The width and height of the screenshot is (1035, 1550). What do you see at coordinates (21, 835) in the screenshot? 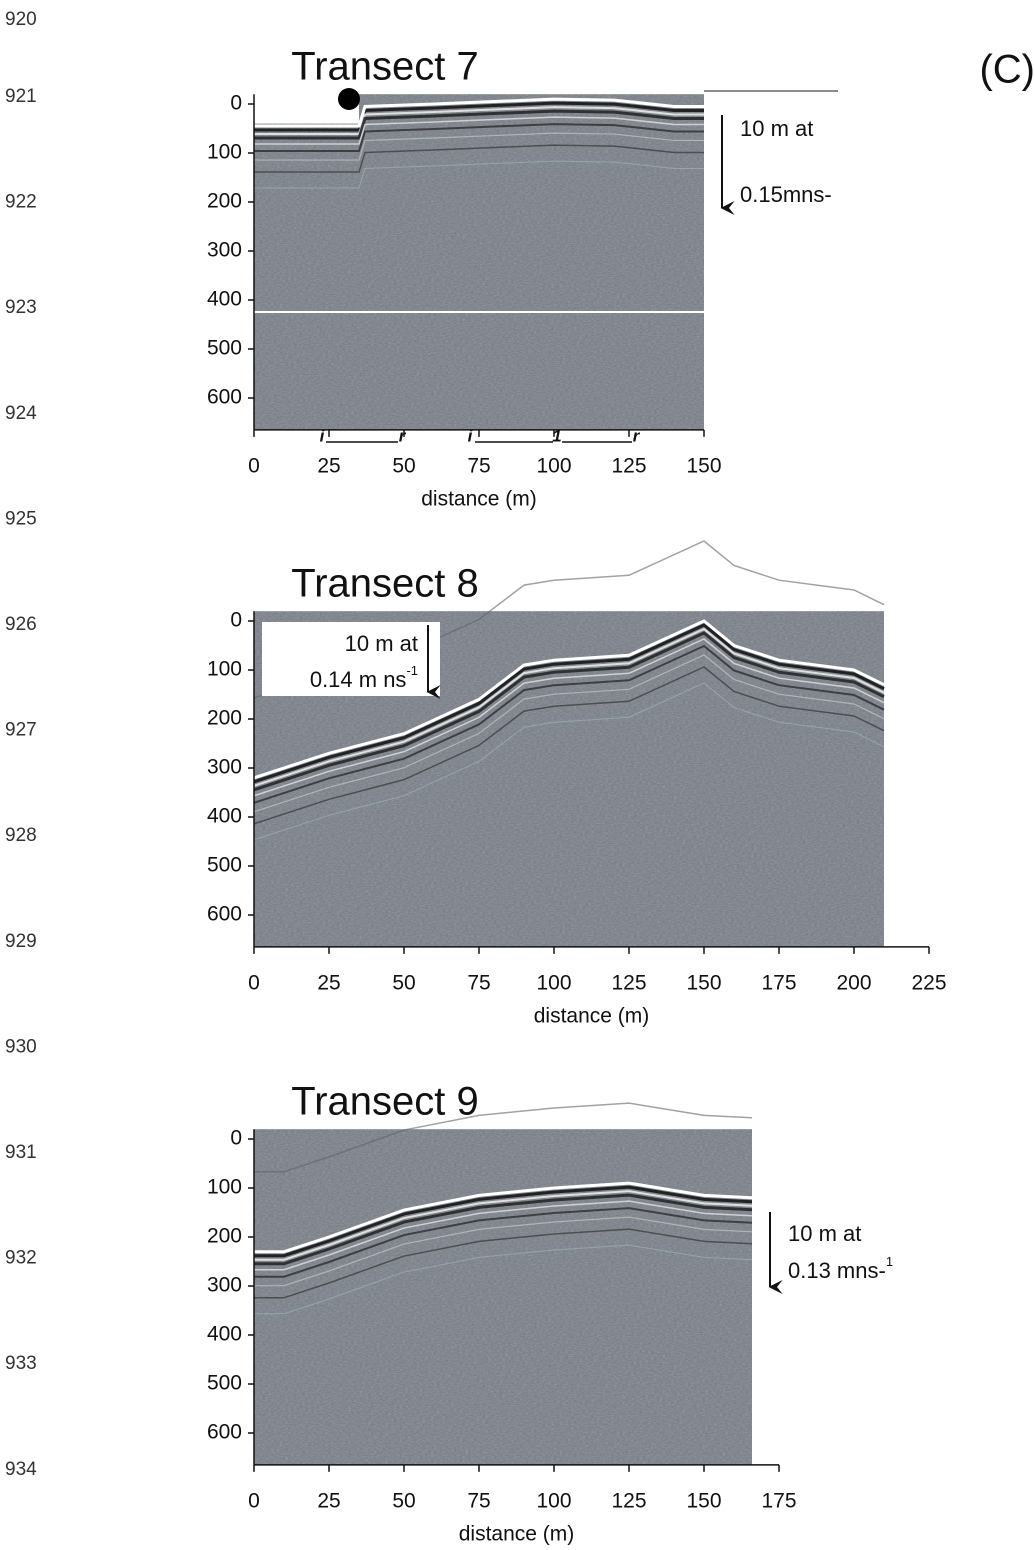
I see `elevation-label: 928` at bounding box center [21, 835].